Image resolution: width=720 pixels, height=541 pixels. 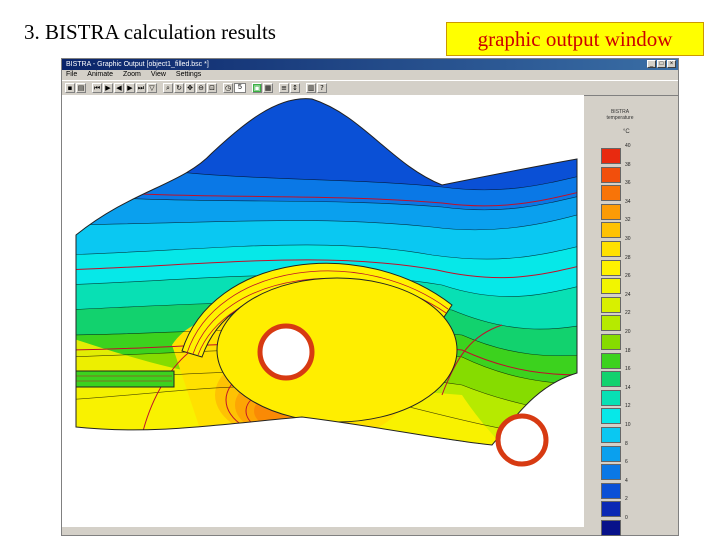 I want to click on zoom-in-icon: ⌕, so click(x=168, y=88).